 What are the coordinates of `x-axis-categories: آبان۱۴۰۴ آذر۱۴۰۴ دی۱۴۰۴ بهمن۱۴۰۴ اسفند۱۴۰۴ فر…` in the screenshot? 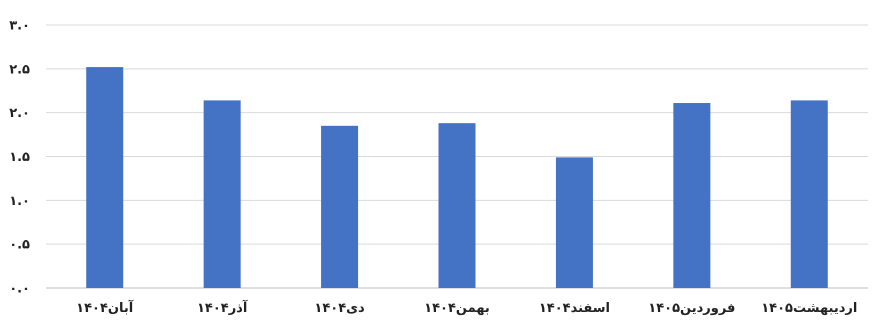 It's located at (466, 307).